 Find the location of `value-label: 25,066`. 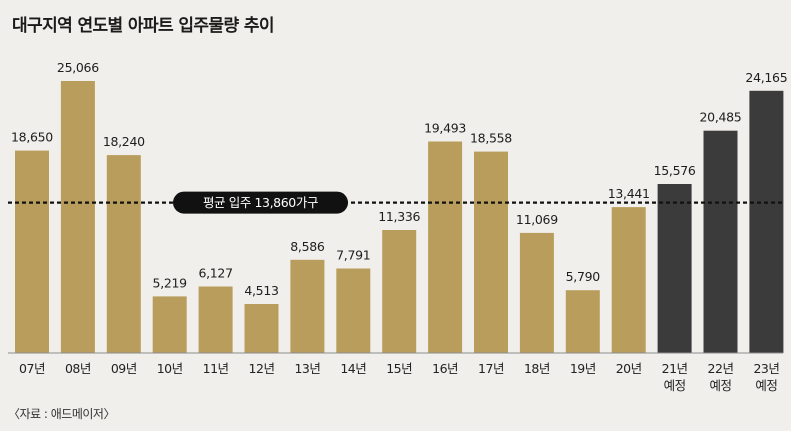

value-label: 25,066 is located at coordinates (78, 67).